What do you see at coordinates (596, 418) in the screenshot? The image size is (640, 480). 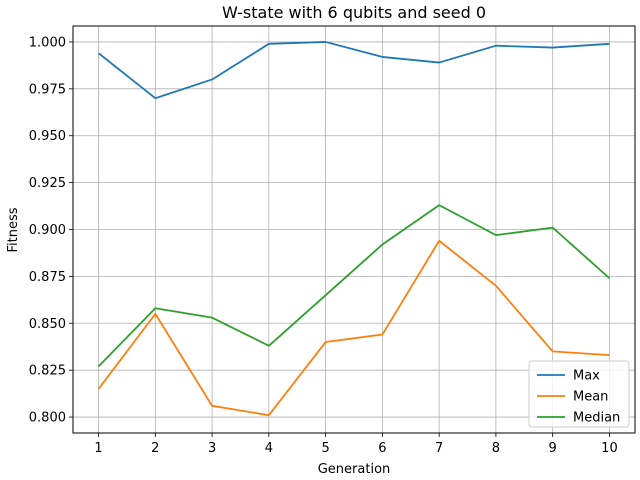 I see `legend-label-median: Median` at bounding box center [596, 418].